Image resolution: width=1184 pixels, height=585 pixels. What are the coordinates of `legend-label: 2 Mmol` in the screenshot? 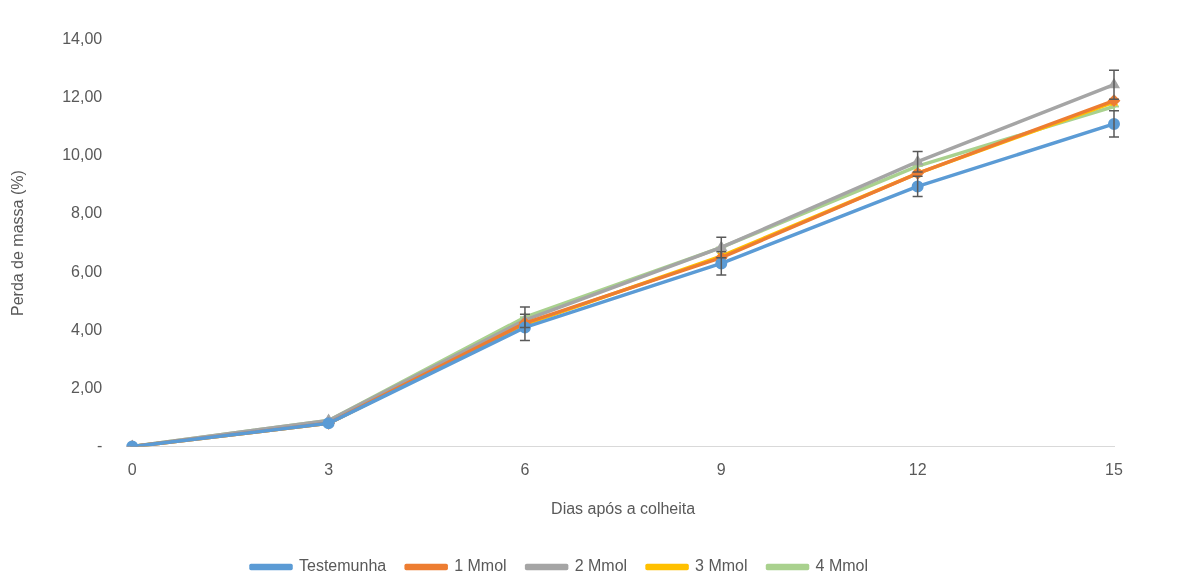 It's located at (601, 566).